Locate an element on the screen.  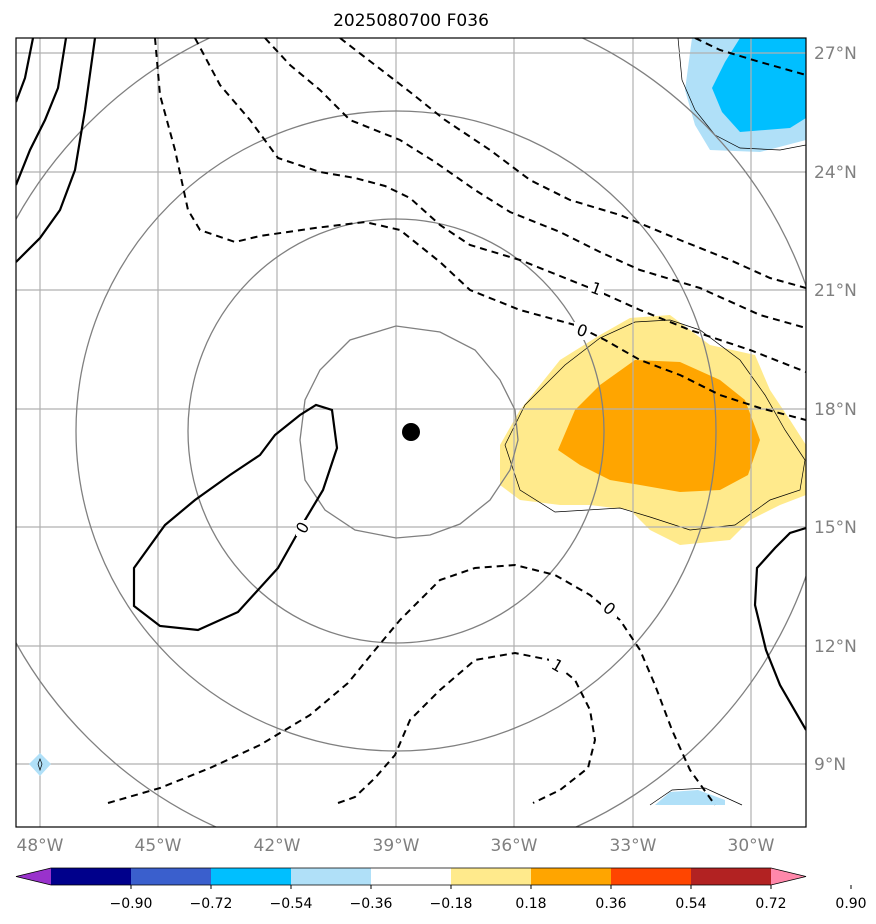
solid-contour-east is located at coordinates (779, 628).